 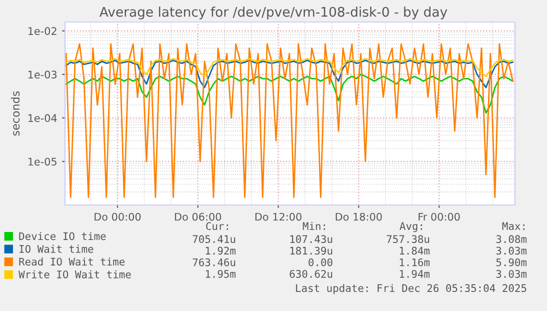 What do you see at coordinates (74, 274) in the screenshot?
I see `legend-label: Write IO Wait time` at bounding box center [74, 274].